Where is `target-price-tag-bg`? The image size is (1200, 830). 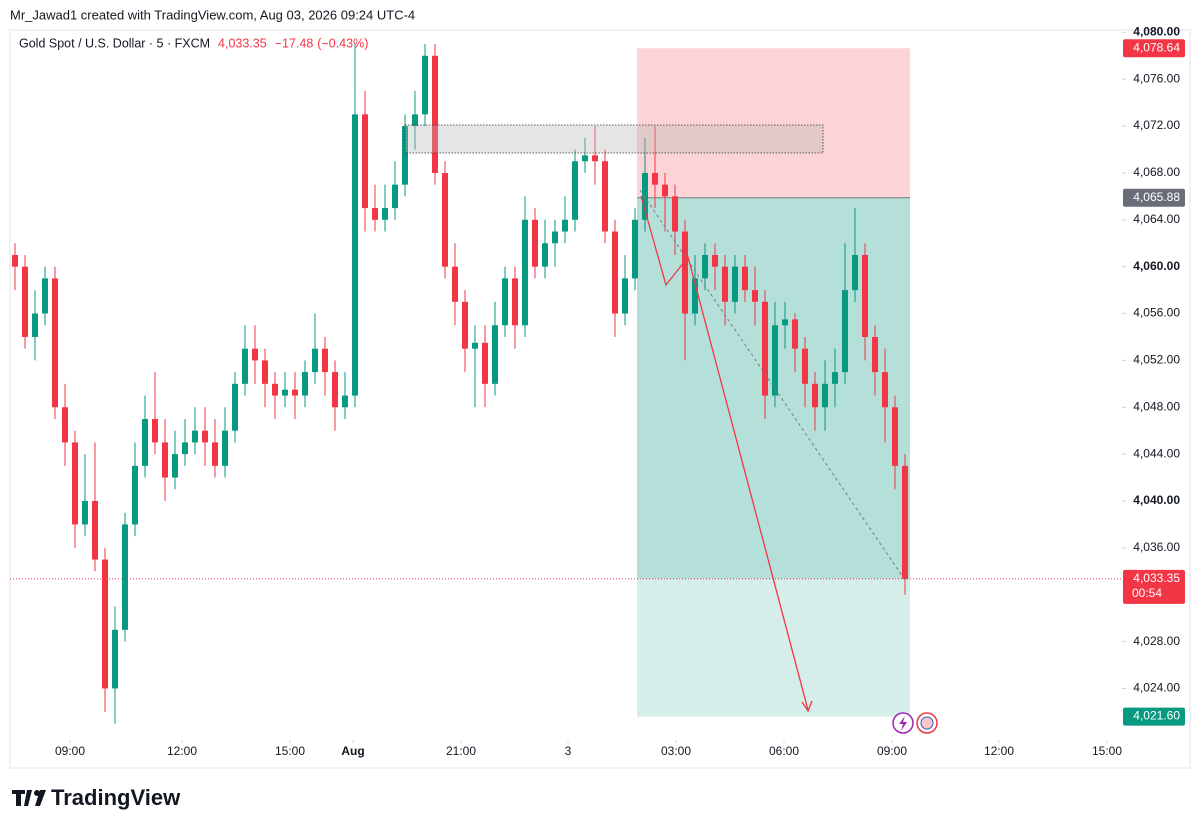 target-price-tag-bg is located at coordinates (1154, 716).